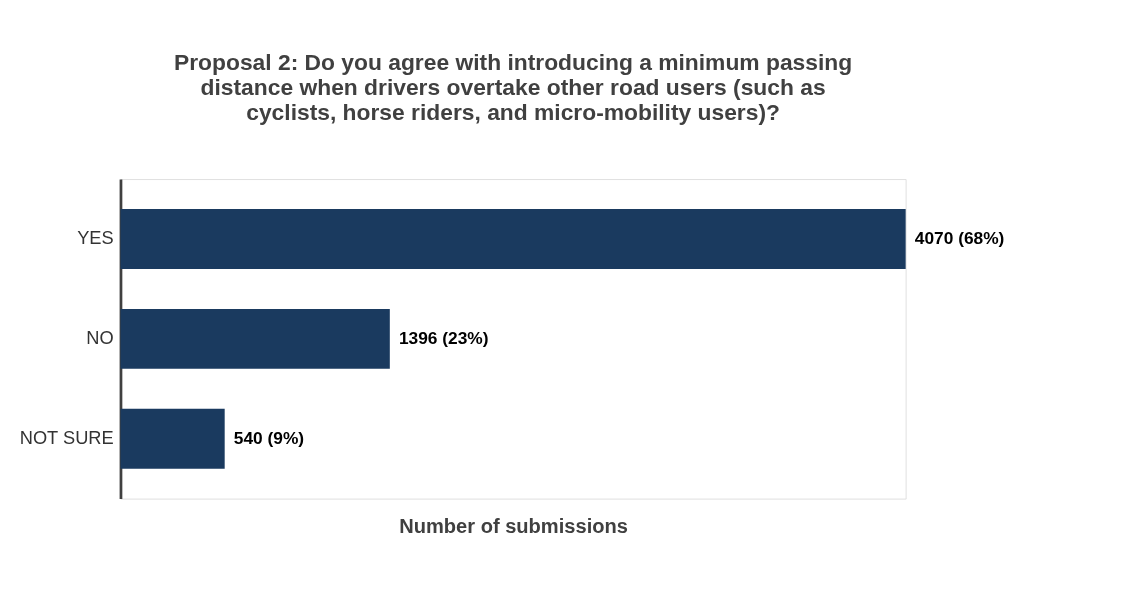  What do you see at coordinates (959, 238) in the screenshot?
I see `data-label: 4070 (68%)` at bounding box center [959, 238].